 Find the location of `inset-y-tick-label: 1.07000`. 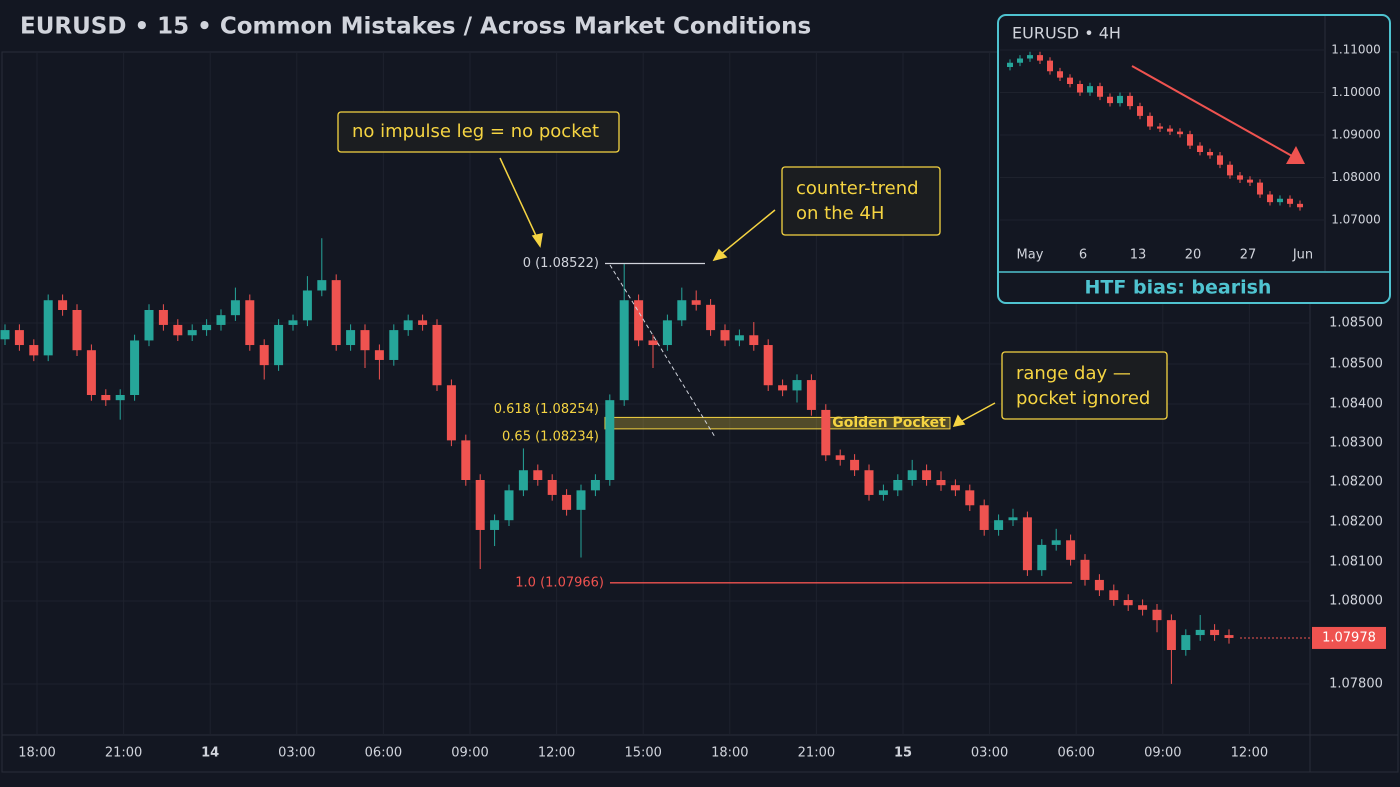

inset-y-tick-label: 1.07000 is located at coordinates (1356, 219).